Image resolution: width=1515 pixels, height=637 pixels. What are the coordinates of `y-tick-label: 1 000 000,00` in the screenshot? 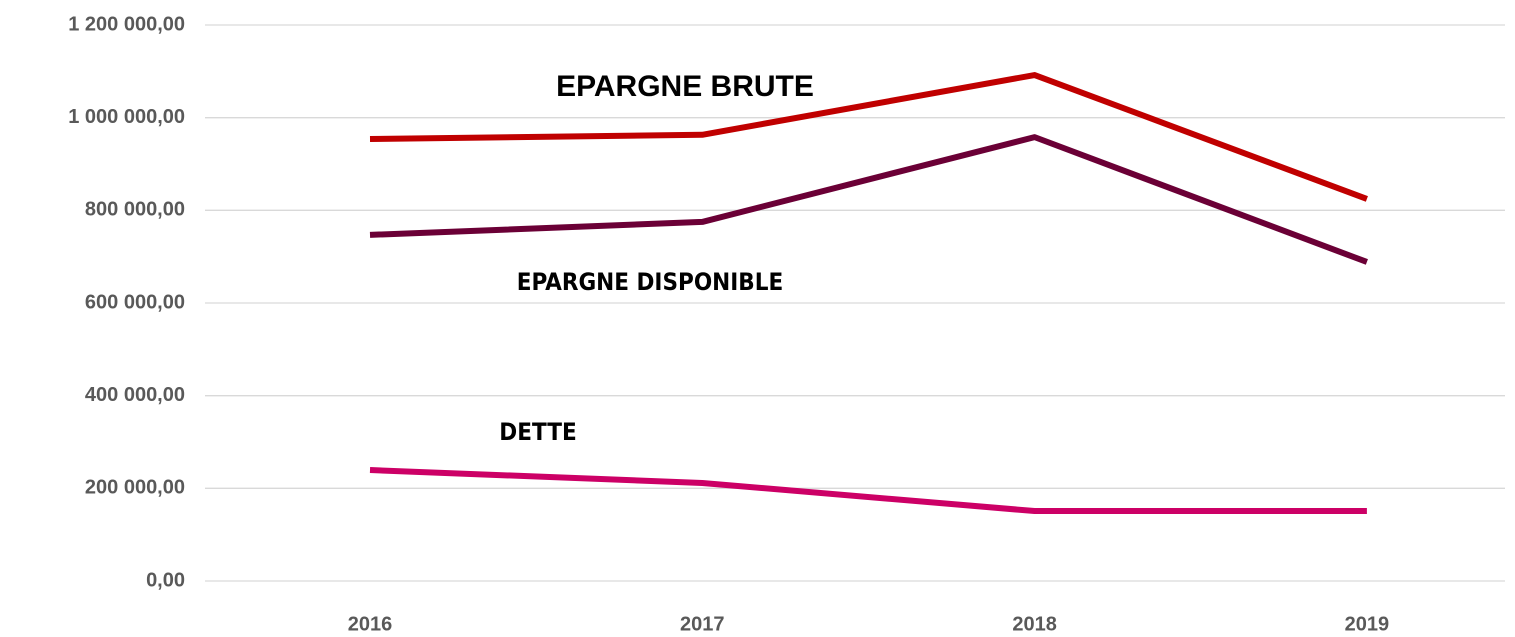 It's located at (126, 117).